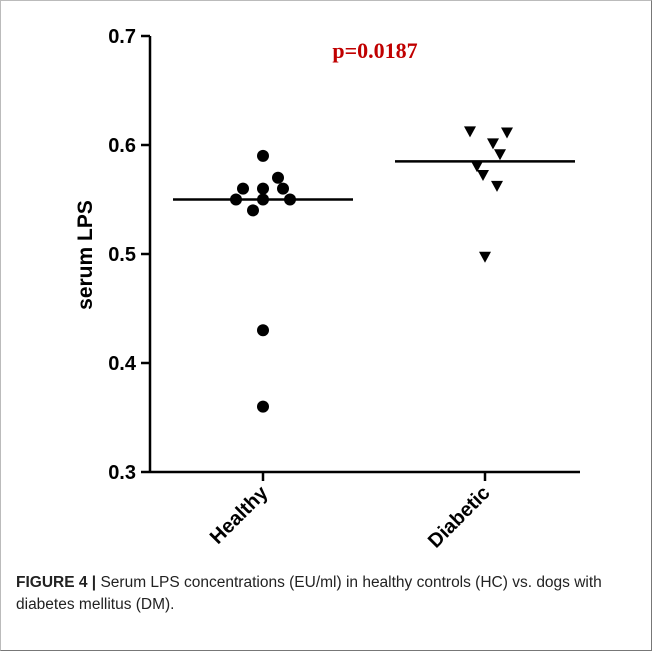  I want to click on caption-label: FIGURE 4 |, so click(56, 582).